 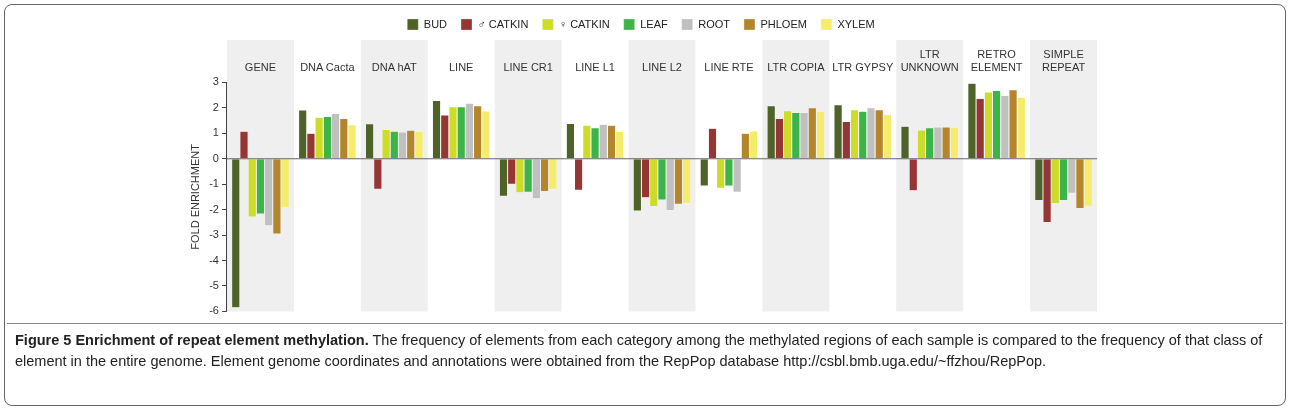 I want to click on legend-label: ROOT, so click(x=714, y=23).